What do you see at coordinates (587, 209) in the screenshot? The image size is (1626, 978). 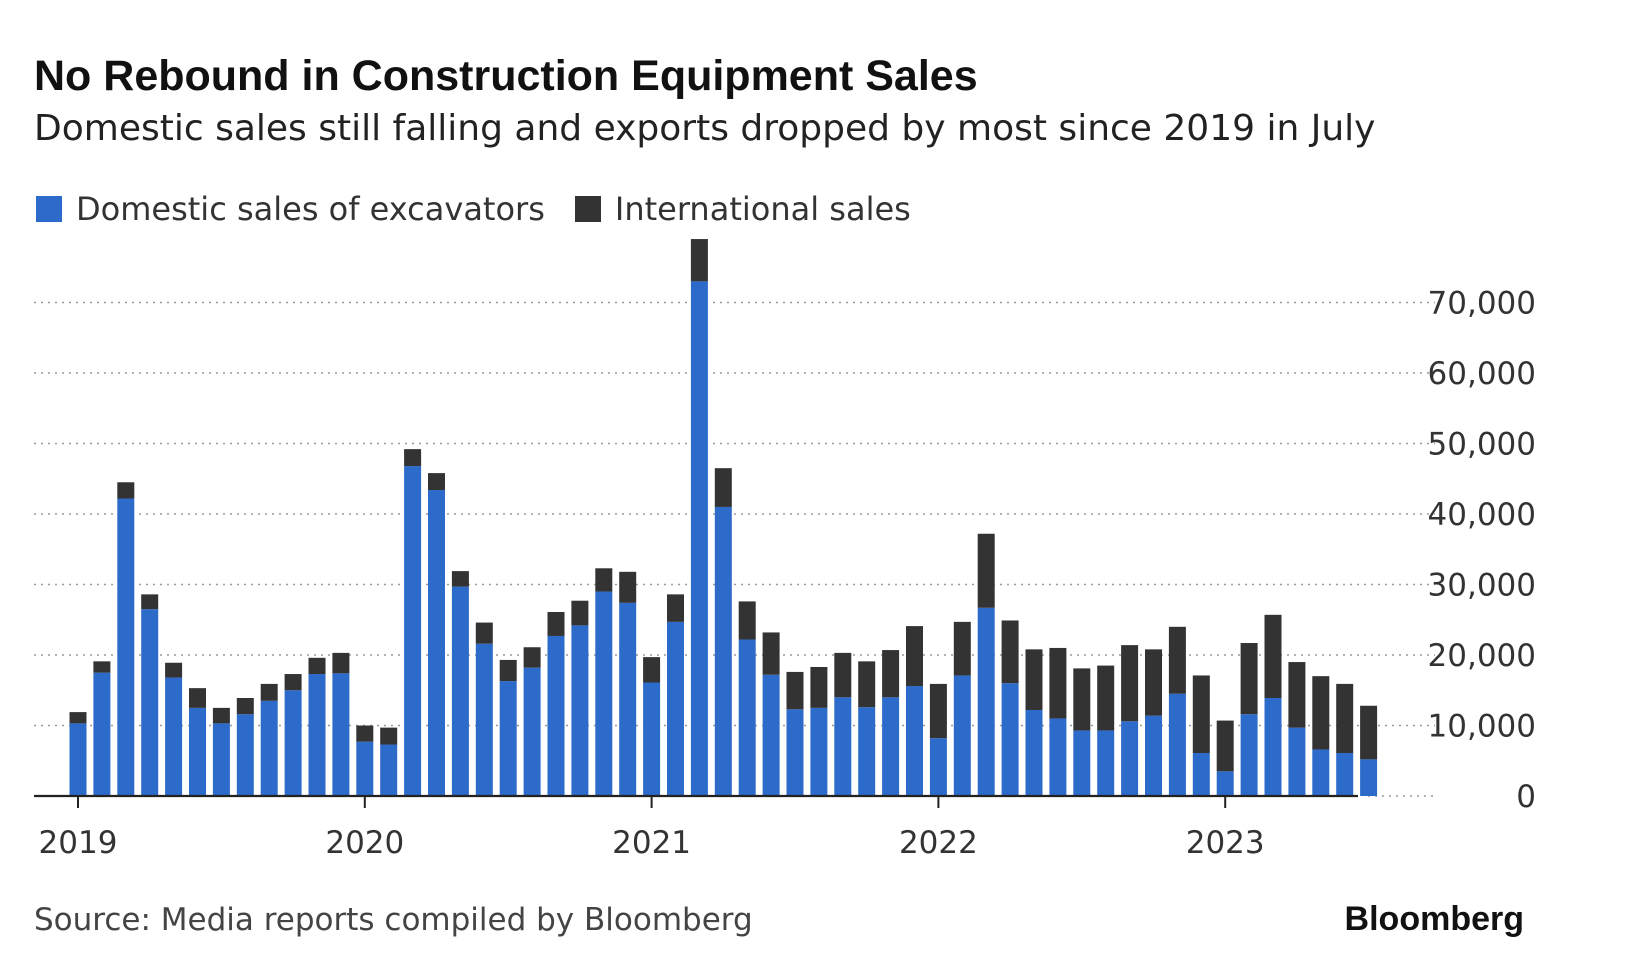 I see `legend-swatch-international` at bounding box center [587, 209].